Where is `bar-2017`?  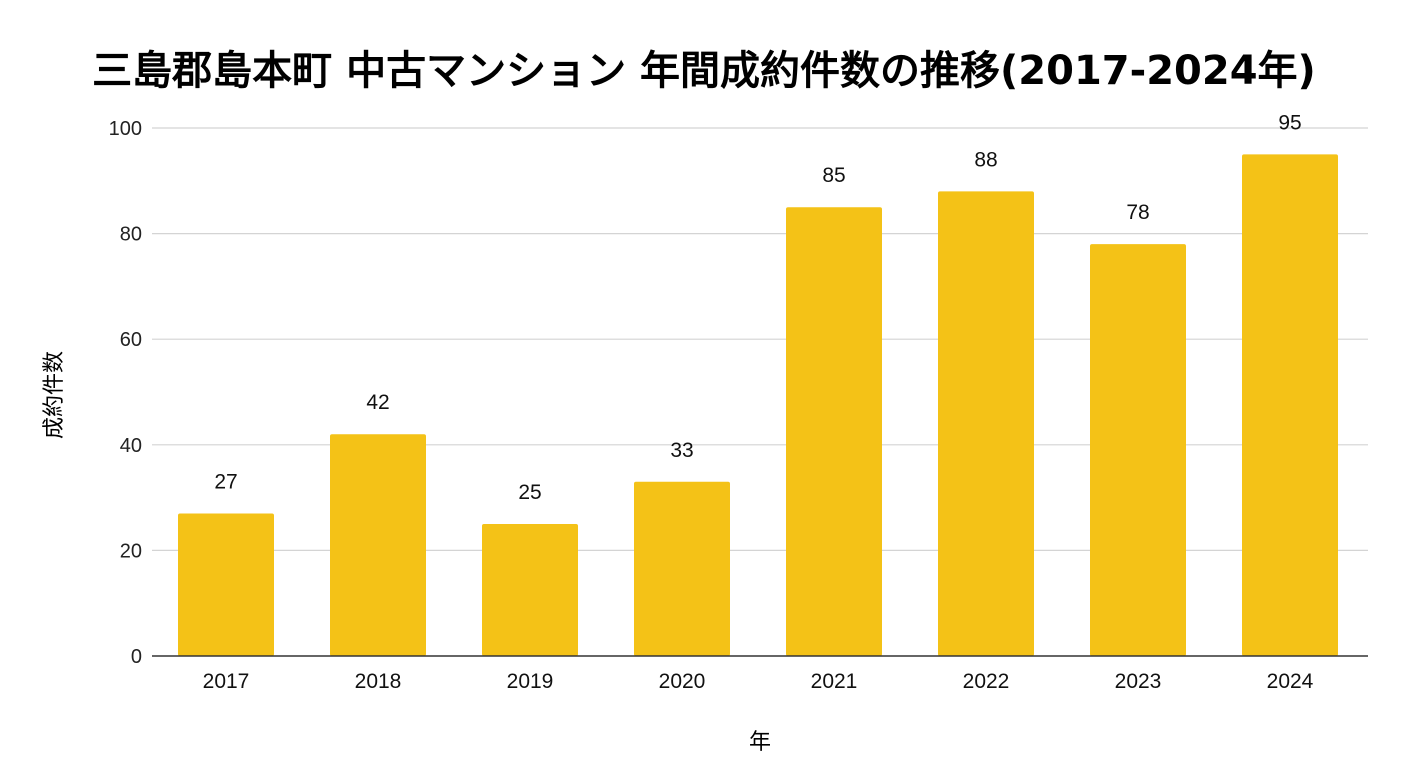
bar-2017 is located at coordinates (226, 584).